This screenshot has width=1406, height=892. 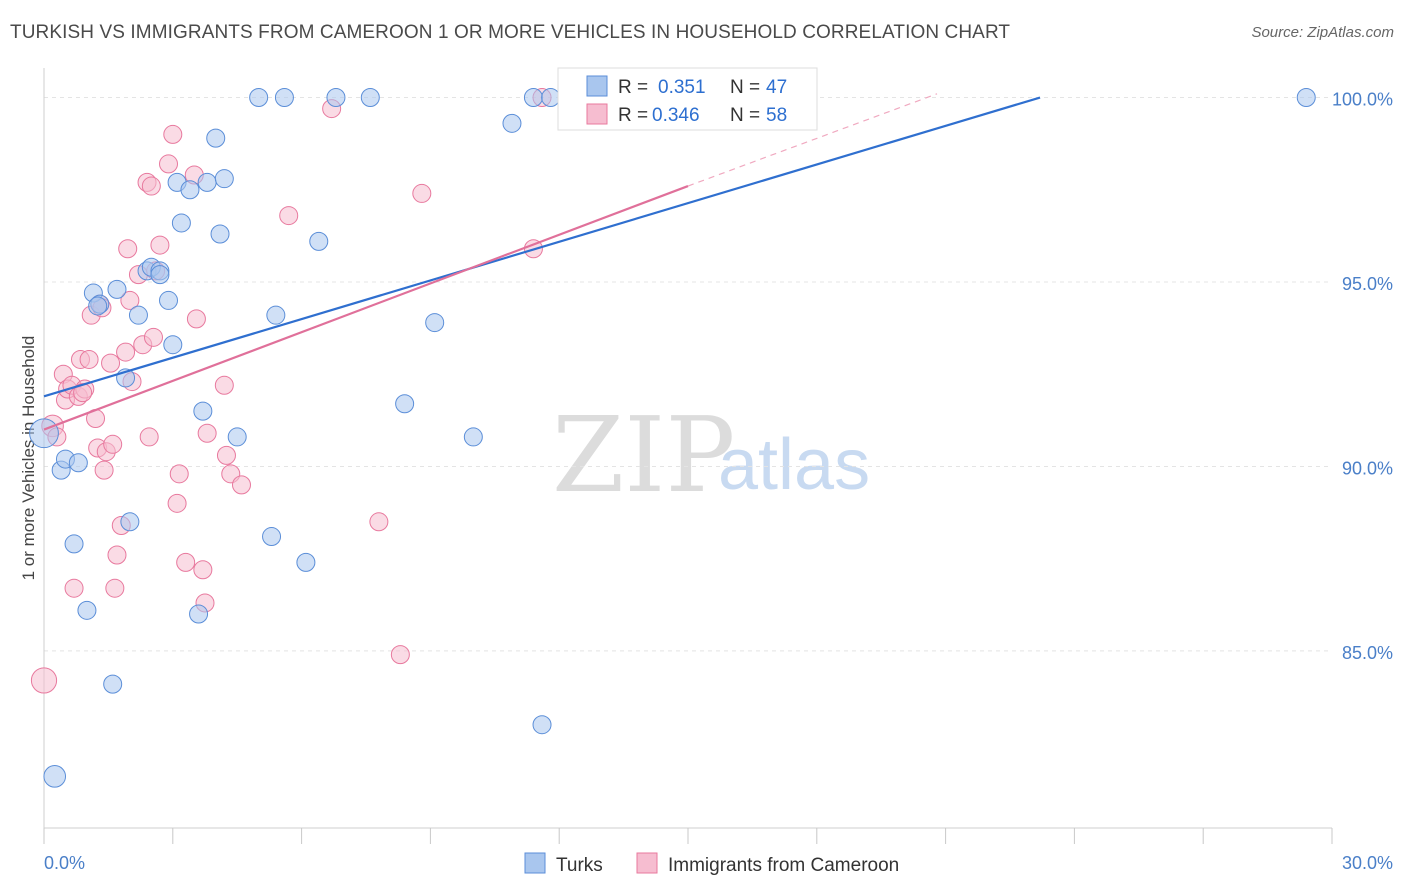 What do you see at coordinates (647, 863) in the screenshot?
I see `bottom-legend-swatch-cameroon` at bounding box center [647, 863].